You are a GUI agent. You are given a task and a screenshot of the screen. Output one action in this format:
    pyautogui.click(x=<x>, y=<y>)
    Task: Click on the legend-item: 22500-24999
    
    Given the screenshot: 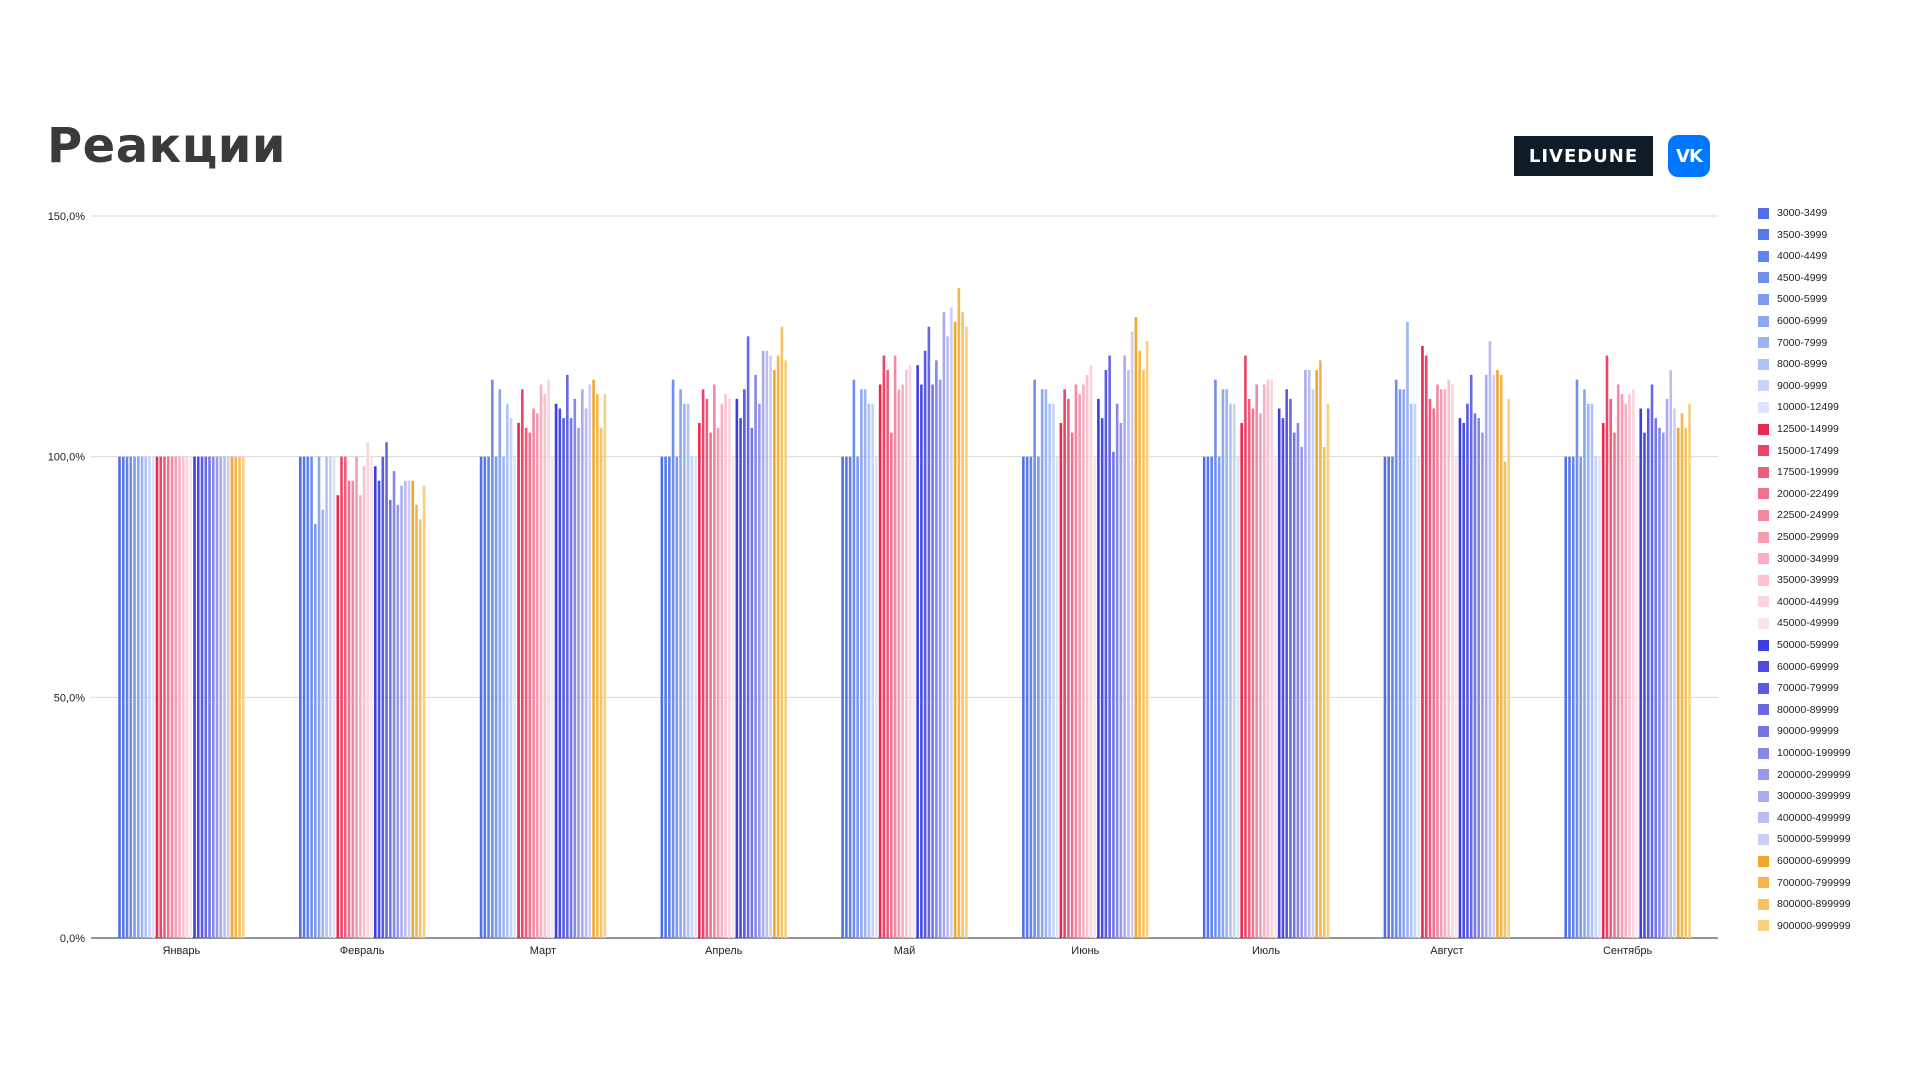 What is the action you would take?
    pyautogui.click(x=1798, y=515)
    